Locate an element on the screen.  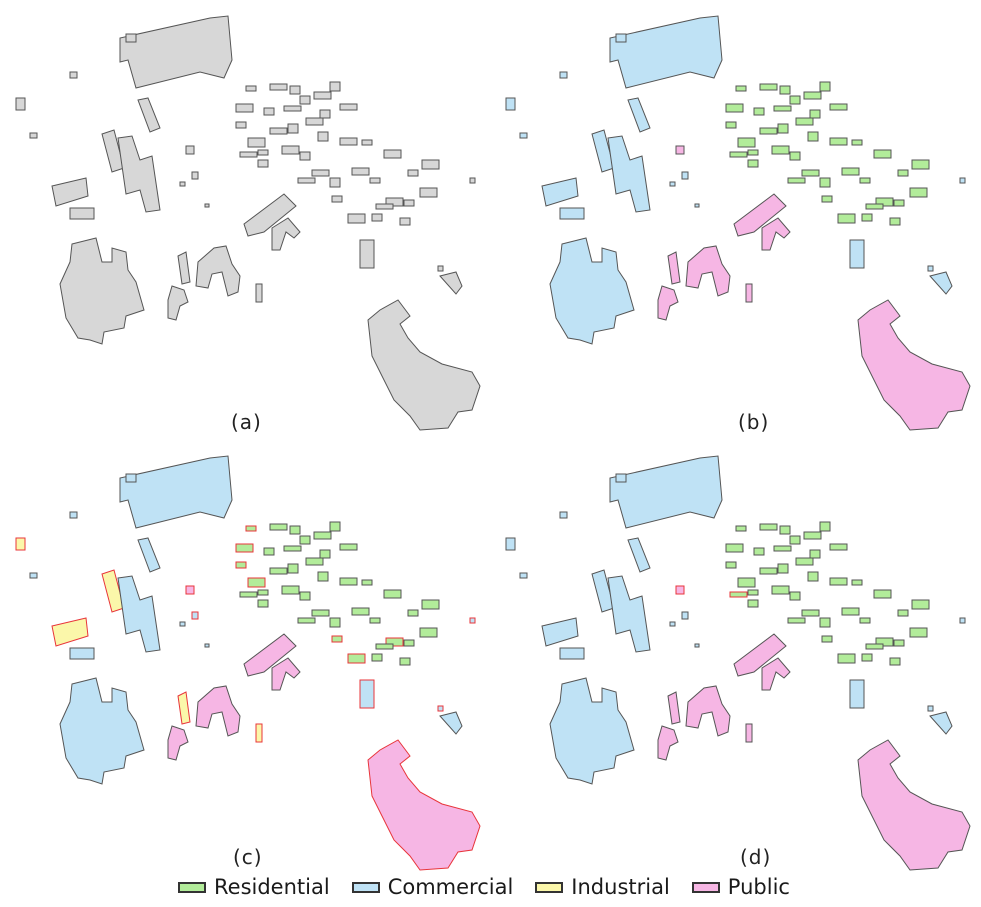
legend-swatch-public is located at coordinates (705, 887).